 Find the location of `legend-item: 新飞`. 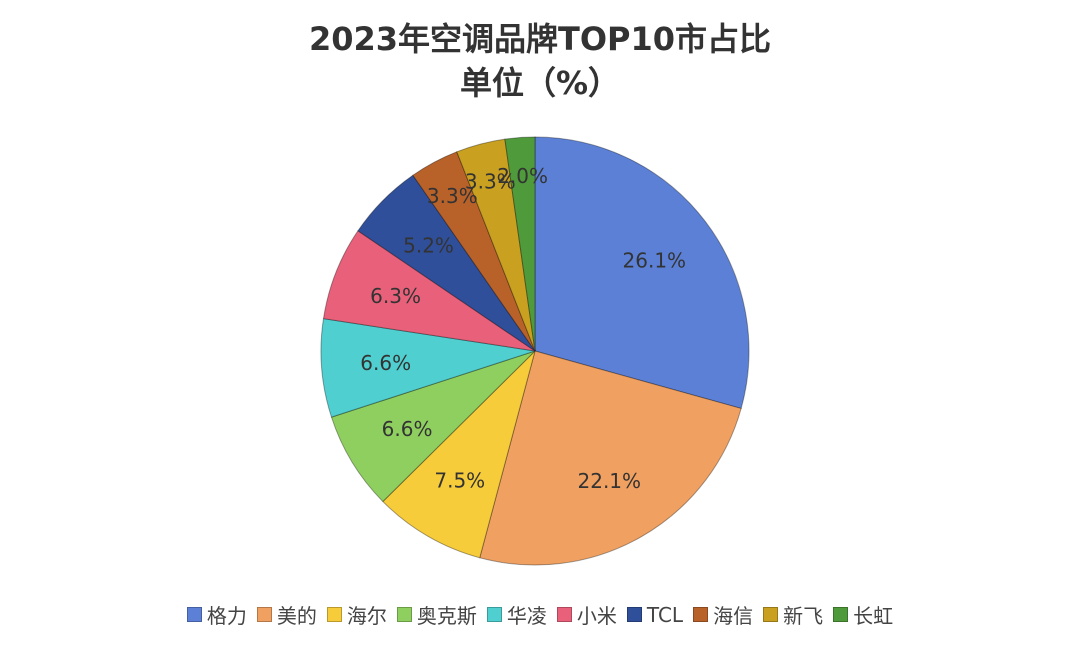

legend-item: 新飞 is located at coordinates (793, 614).